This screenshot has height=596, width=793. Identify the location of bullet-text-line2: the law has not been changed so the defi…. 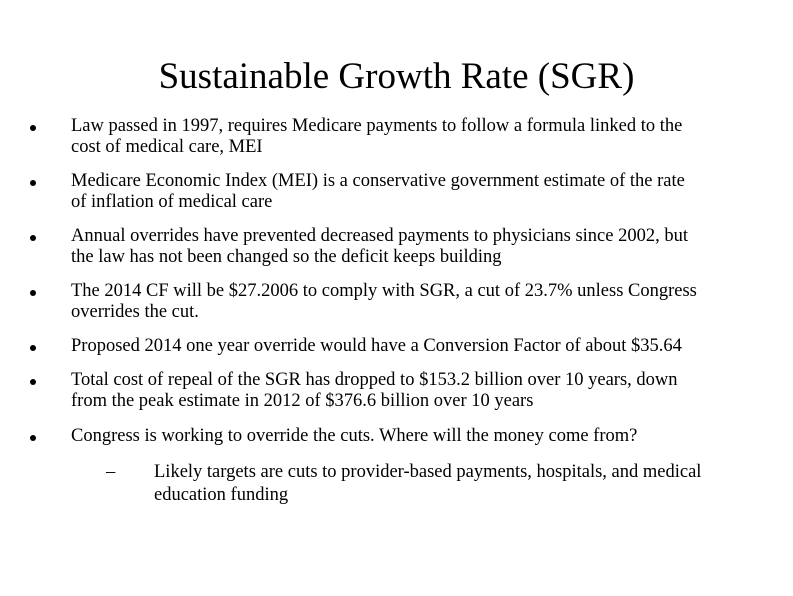
(286, 257).